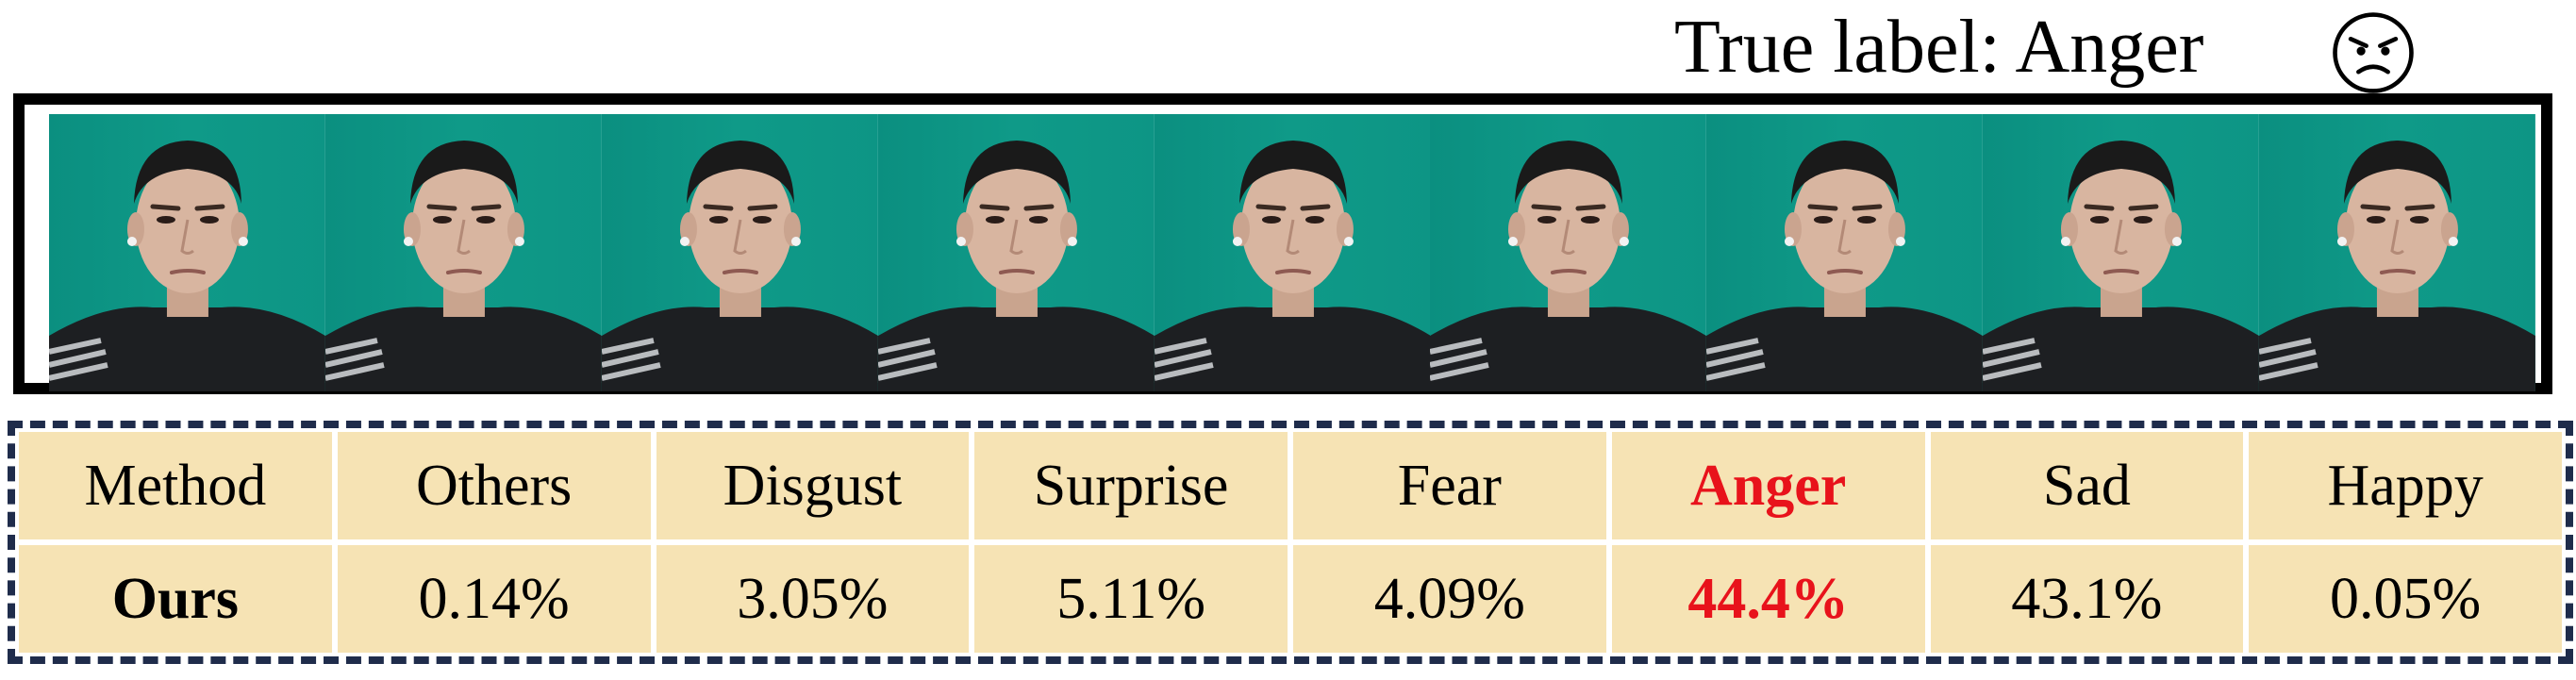  I want to click on header: True label: Anger, so click(1288, 47).